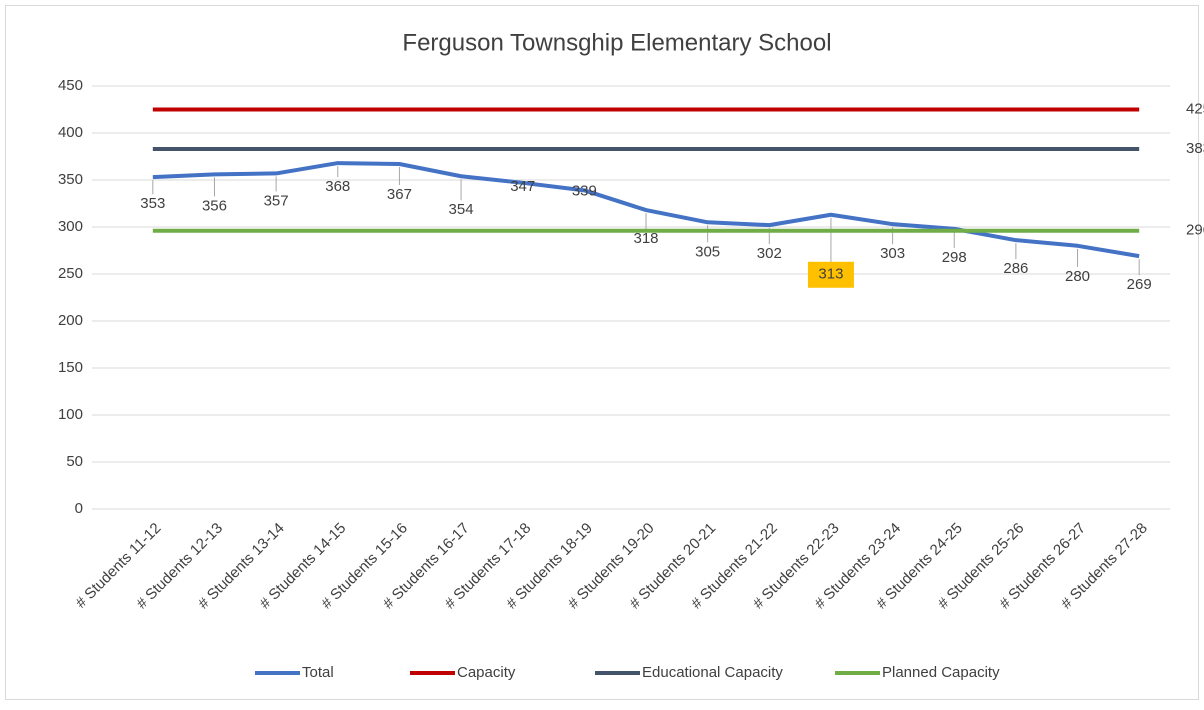  I want to click on data-label: 298, so click(954, 257).